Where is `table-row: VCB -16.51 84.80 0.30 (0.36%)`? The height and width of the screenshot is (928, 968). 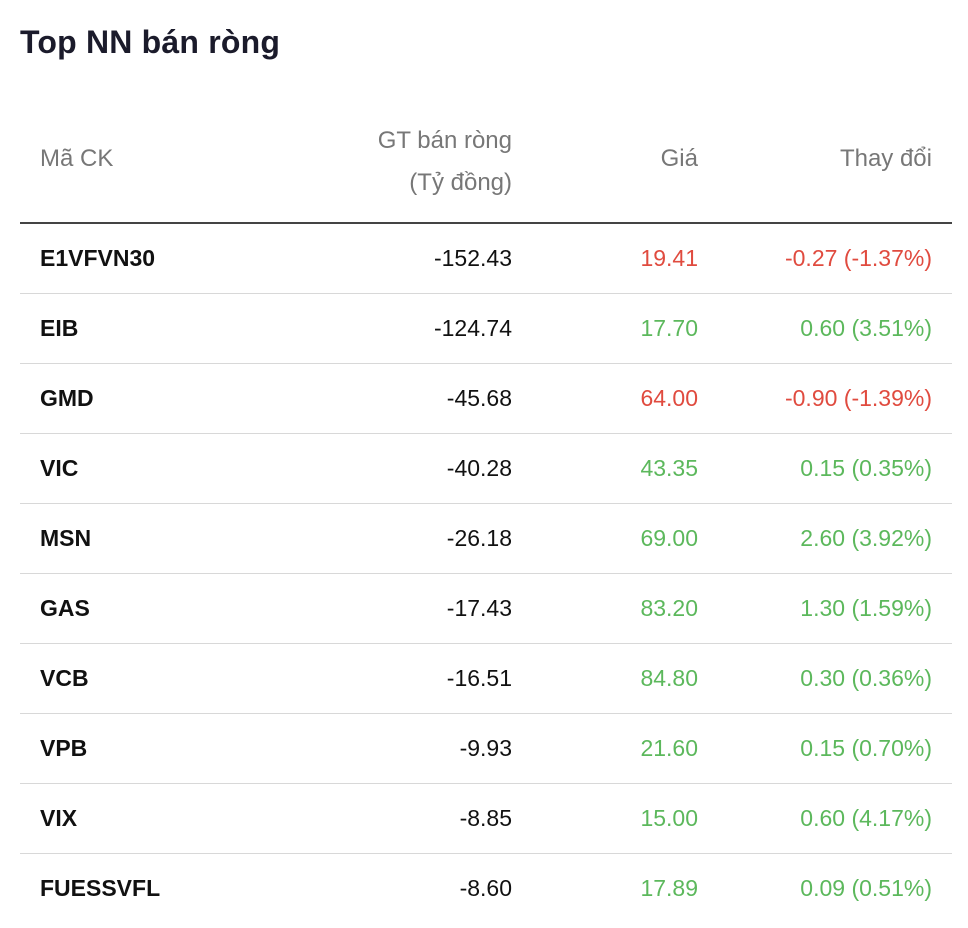
table-row: VCB -16.51 84.80 0.30 (0.36%) is located at coordinates (486, 679).